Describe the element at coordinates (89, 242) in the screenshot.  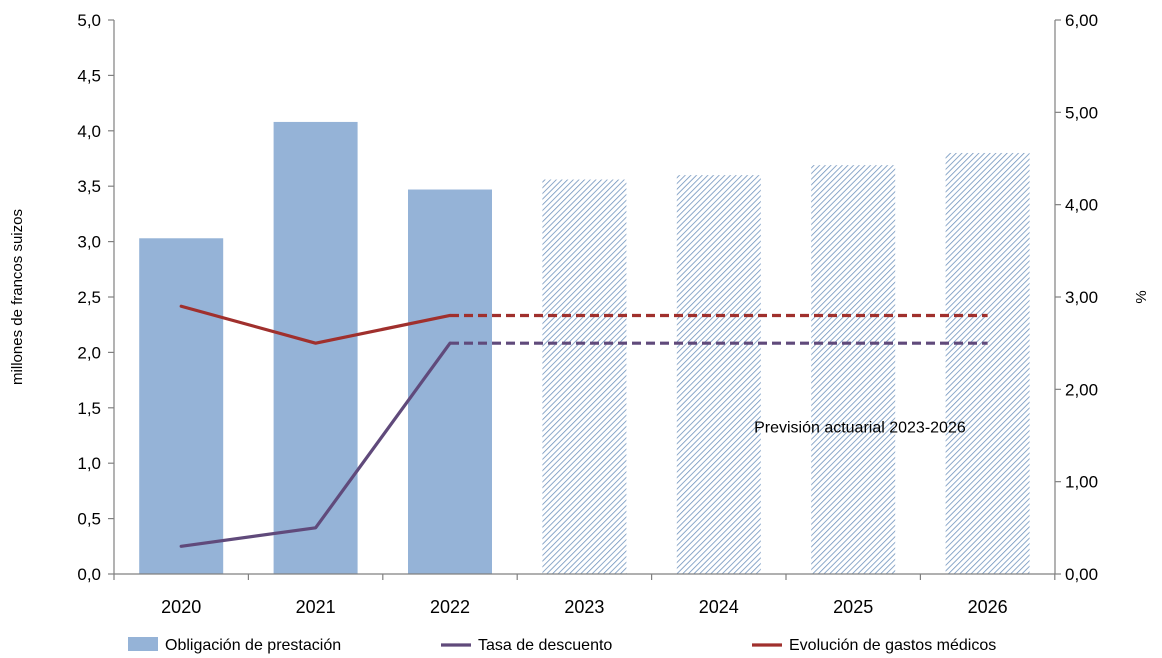
I see `left-tick-label: 3,0` at that location.